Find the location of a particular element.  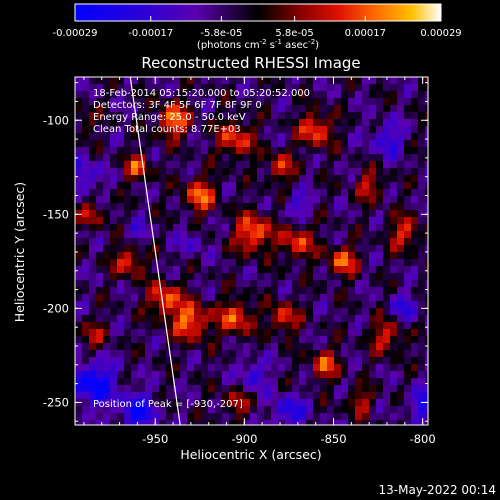

x-axis-label: Heliocentric X (arcsec) is located at coordinates (250, 454).